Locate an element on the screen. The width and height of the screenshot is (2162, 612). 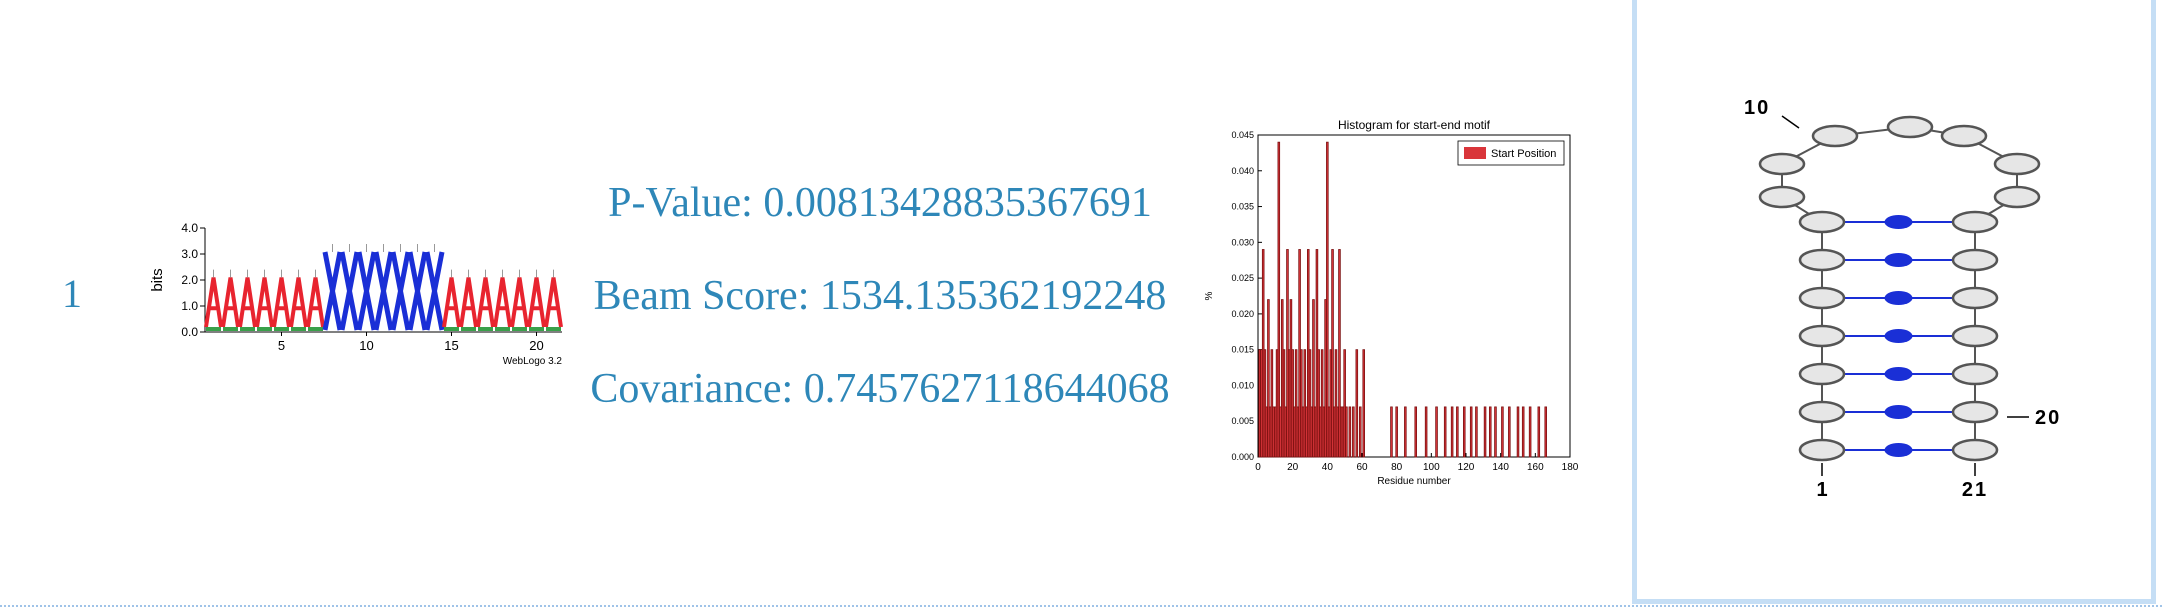
logo-y-tick-label: 4.0 is located at coordinates (189, 228).